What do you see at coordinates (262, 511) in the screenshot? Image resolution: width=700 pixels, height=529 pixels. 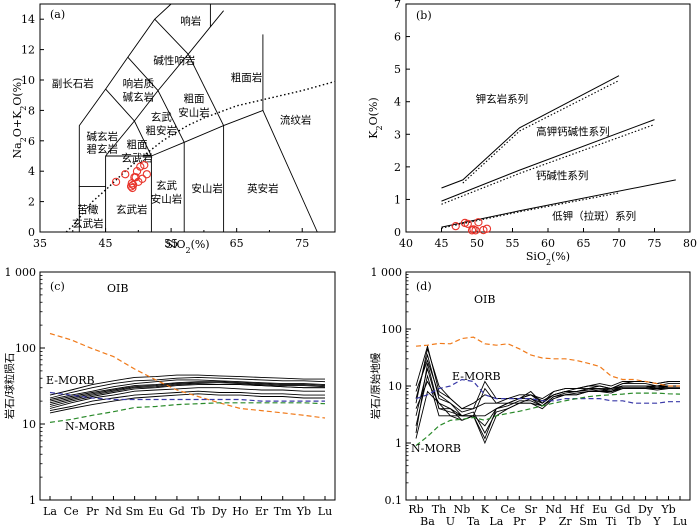 I see `x-tick-label: Er` at bounding box center [262, 511].